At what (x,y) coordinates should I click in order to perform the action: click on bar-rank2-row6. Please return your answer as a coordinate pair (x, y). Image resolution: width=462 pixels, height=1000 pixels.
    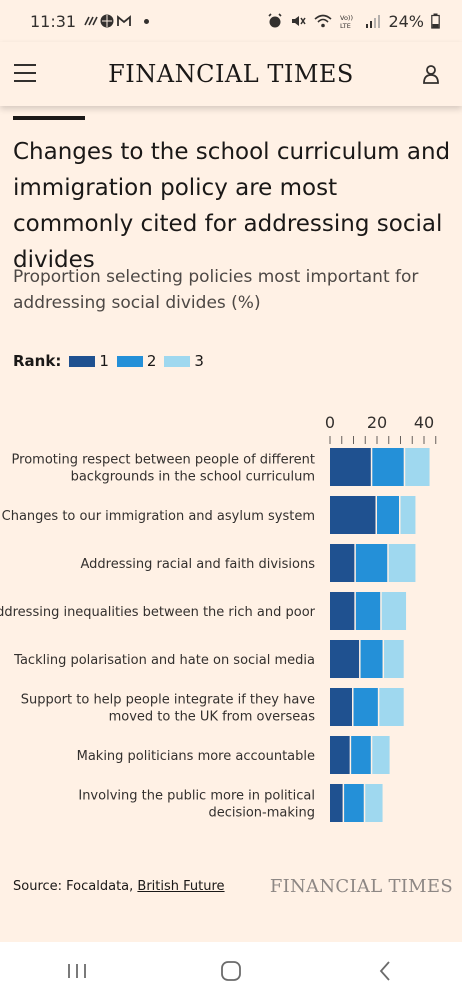
    Looking at the image, I should click on (365, 707).